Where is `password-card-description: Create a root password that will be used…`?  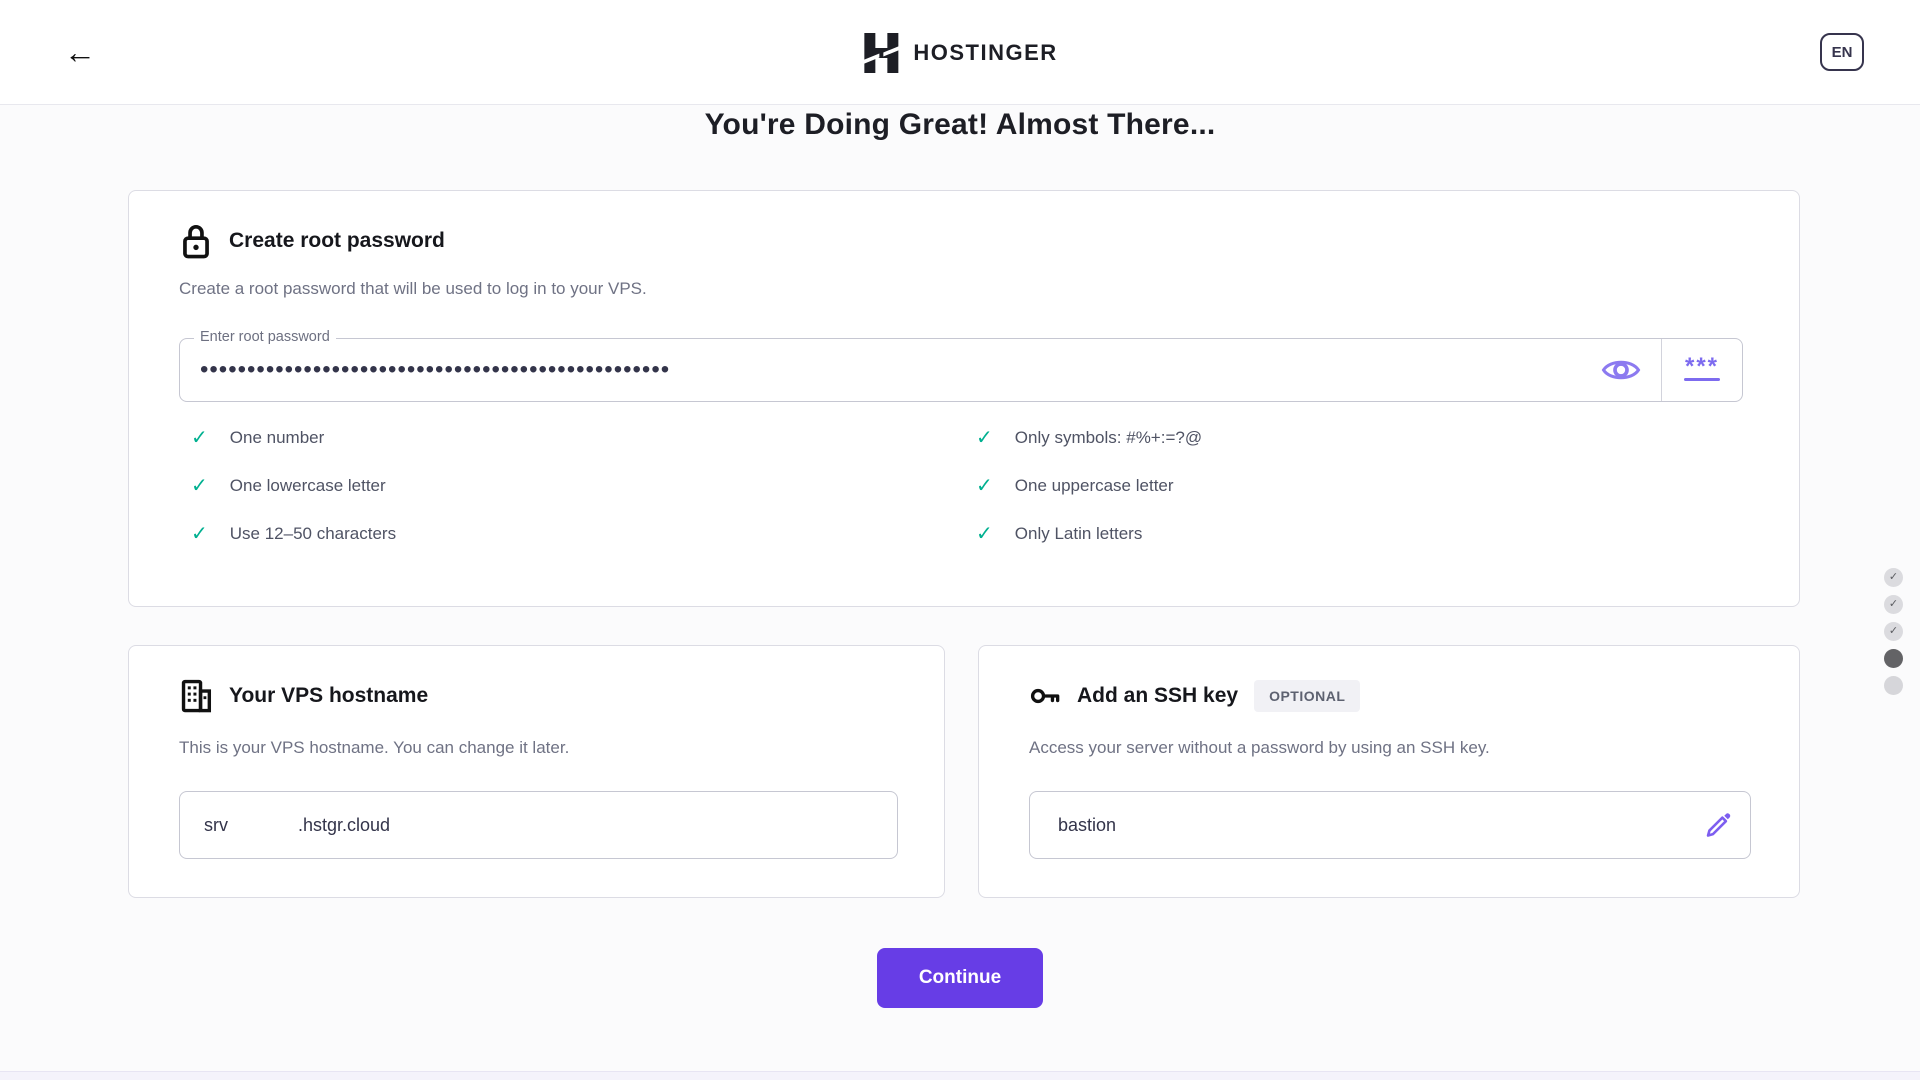 password-card-description: Create a root password that will be used… is located at coordinates (413, 288).